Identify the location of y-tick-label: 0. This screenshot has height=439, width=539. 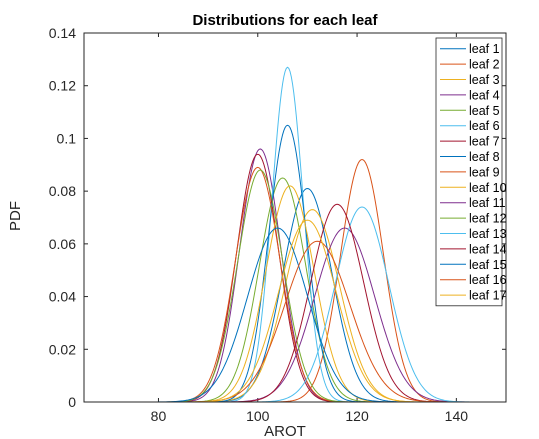
(72, 402).